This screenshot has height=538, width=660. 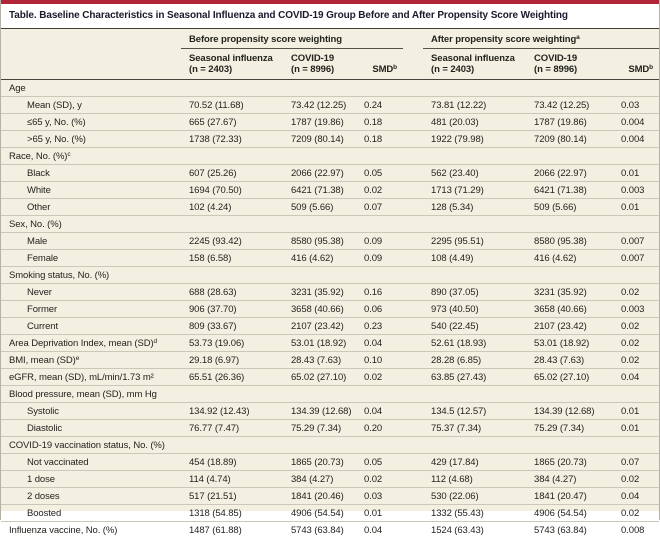 What do you see at coordinates (569, 530) in the screenshot?
I see `cell-value: 5743 (63.84)` at bounding box center [569, 530].